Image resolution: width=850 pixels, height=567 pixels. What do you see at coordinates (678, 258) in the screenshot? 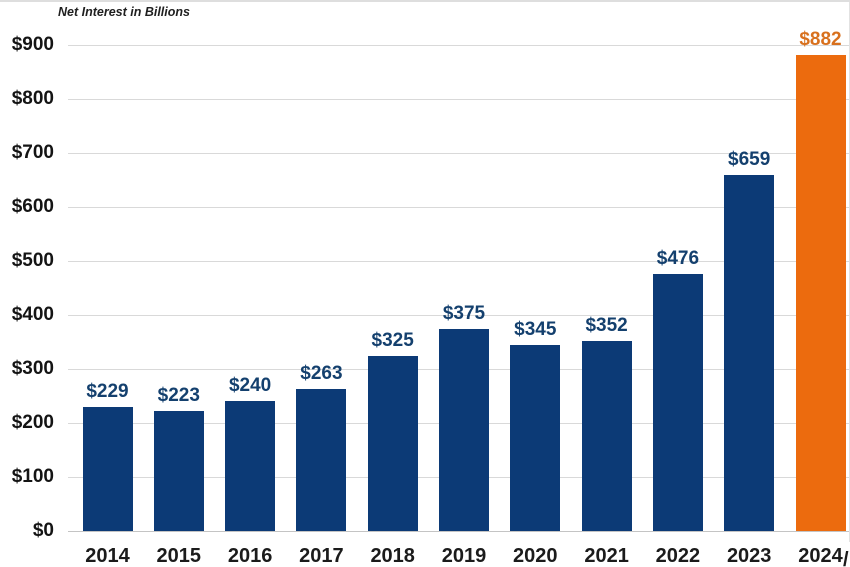
I see `bar-value-label: $476` at bounding box center [678, 258].